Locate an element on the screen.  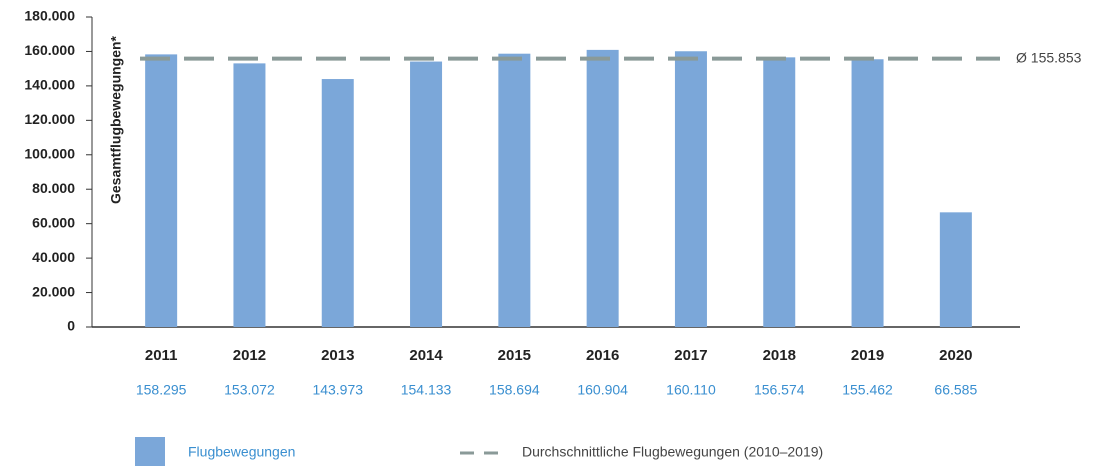
value-label: 154.133 is located at coordinates (426, 390).